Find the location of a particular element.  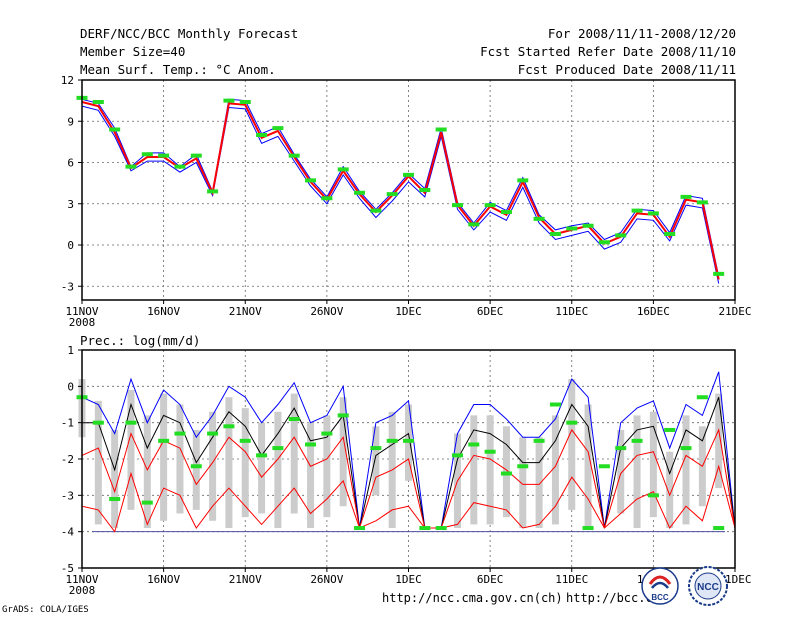

ncc-link: http://ncc.cma.gov.cn(ch) is located at coordinates (472, 598).